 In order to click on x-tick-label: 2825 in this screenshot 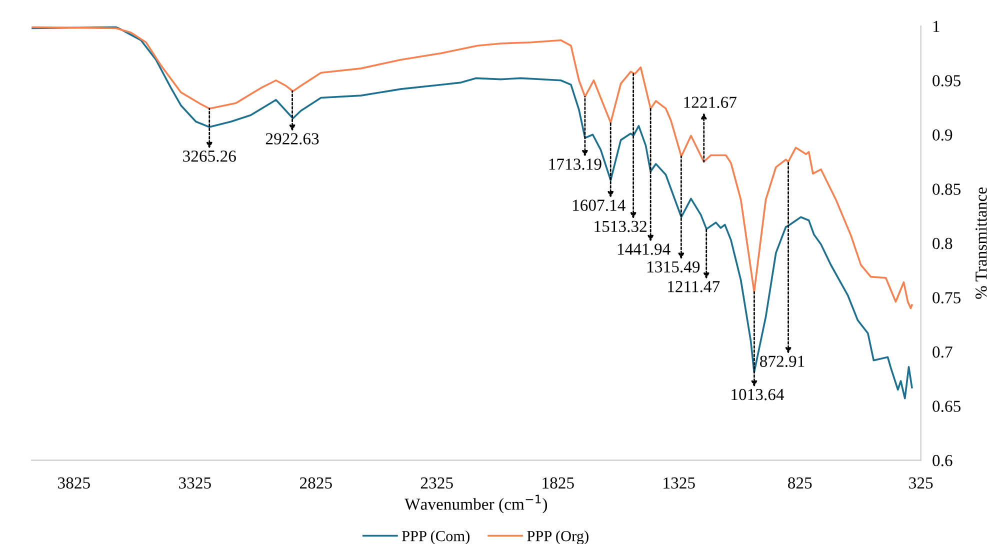, I will do `click(316, 483)`.